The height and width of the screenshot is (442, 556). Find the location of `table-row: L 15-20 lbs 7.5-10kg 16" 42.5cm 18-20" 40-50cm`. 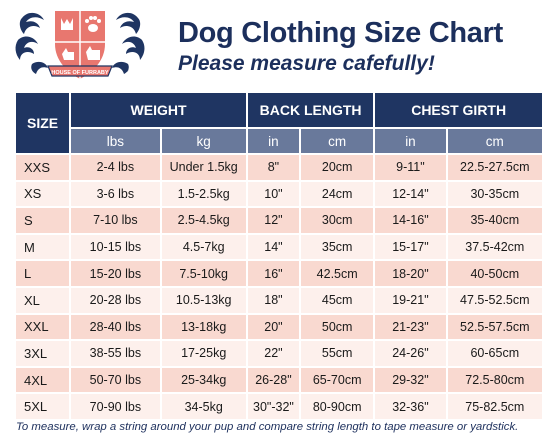

table-row: L 15-20 lbs 7.5-10kg 16" 42.5cm 18-20" 40-50cm is located at coordinates (279, 273).